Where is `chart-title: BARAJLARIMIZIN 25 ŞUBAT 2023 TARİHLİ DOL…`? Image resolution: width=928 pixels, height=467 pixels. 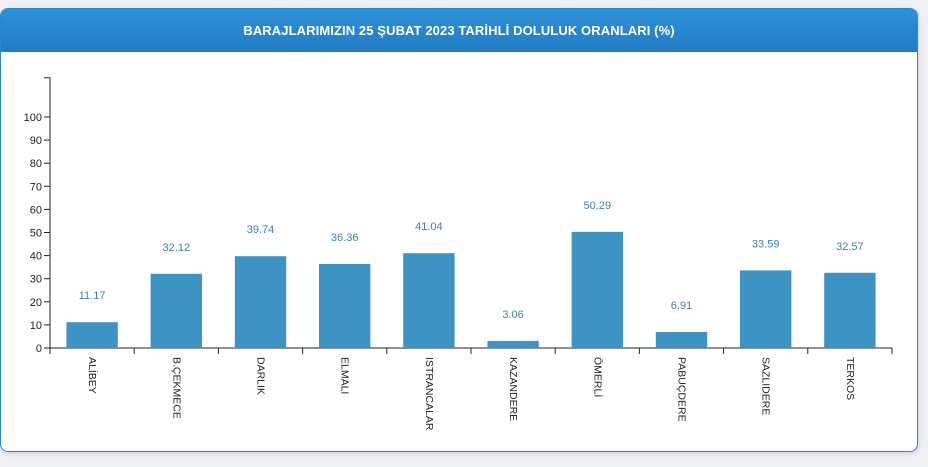 chart-title: BARAJLARIMIZIN 25 ŞUBAT 2023 TARİHLİ DOL… is located at coordinates (459, 30).